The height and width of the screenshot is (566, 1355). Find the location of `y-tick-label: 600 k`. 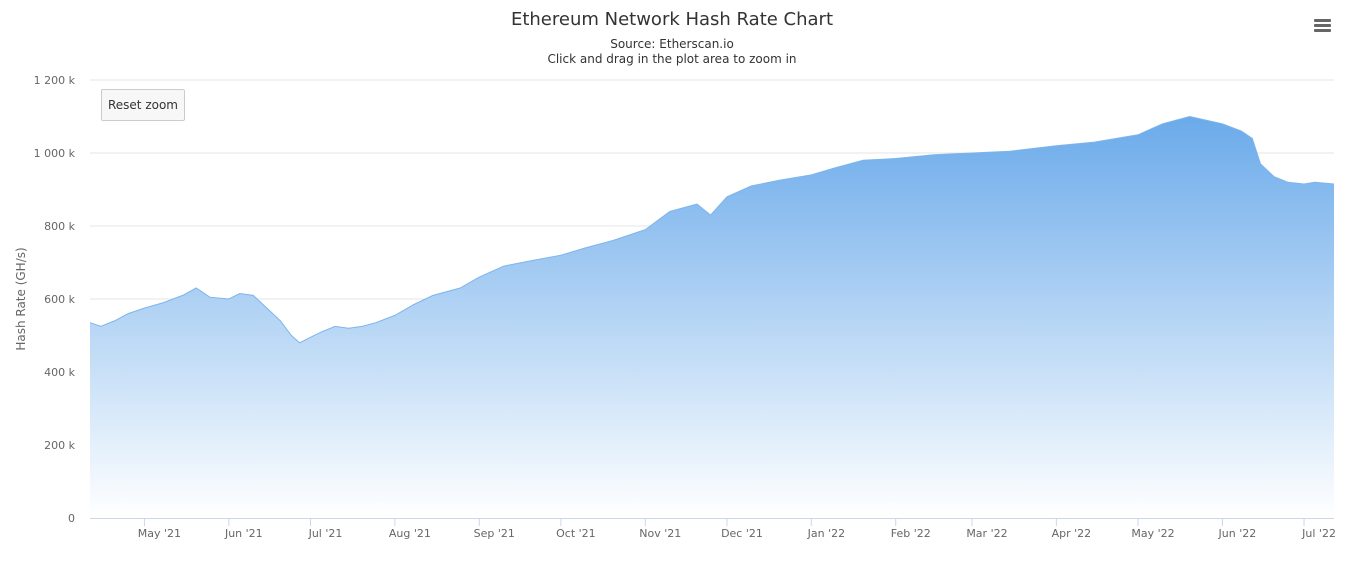

y-tick-label: 600 k is located at coordinates (59, 299).